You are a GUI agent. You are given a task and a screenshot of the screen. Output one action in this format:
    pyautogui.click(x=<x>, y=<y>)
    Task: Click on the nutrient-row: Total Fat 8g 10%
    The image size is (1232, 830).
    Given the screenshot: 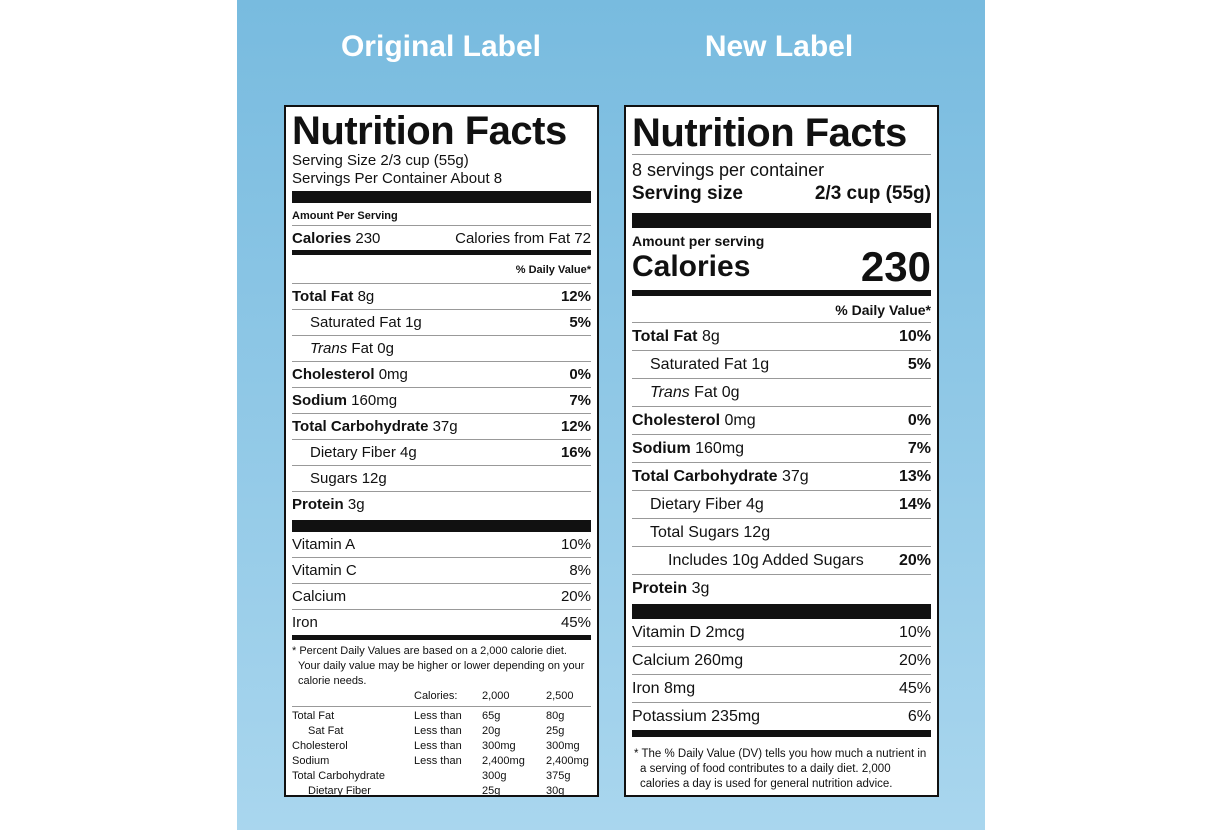 What is the action you would take?
    pyautogui.click(x=781, y=337)
    